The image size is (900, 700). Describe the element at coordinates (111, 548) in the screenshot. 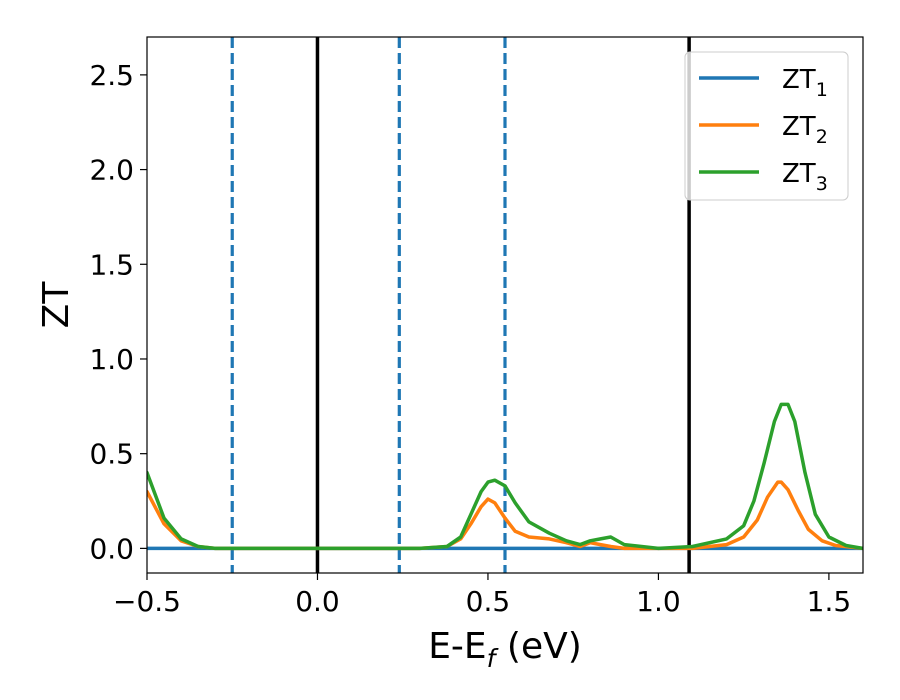

I see `y-tick-label: 0.0` at that location.